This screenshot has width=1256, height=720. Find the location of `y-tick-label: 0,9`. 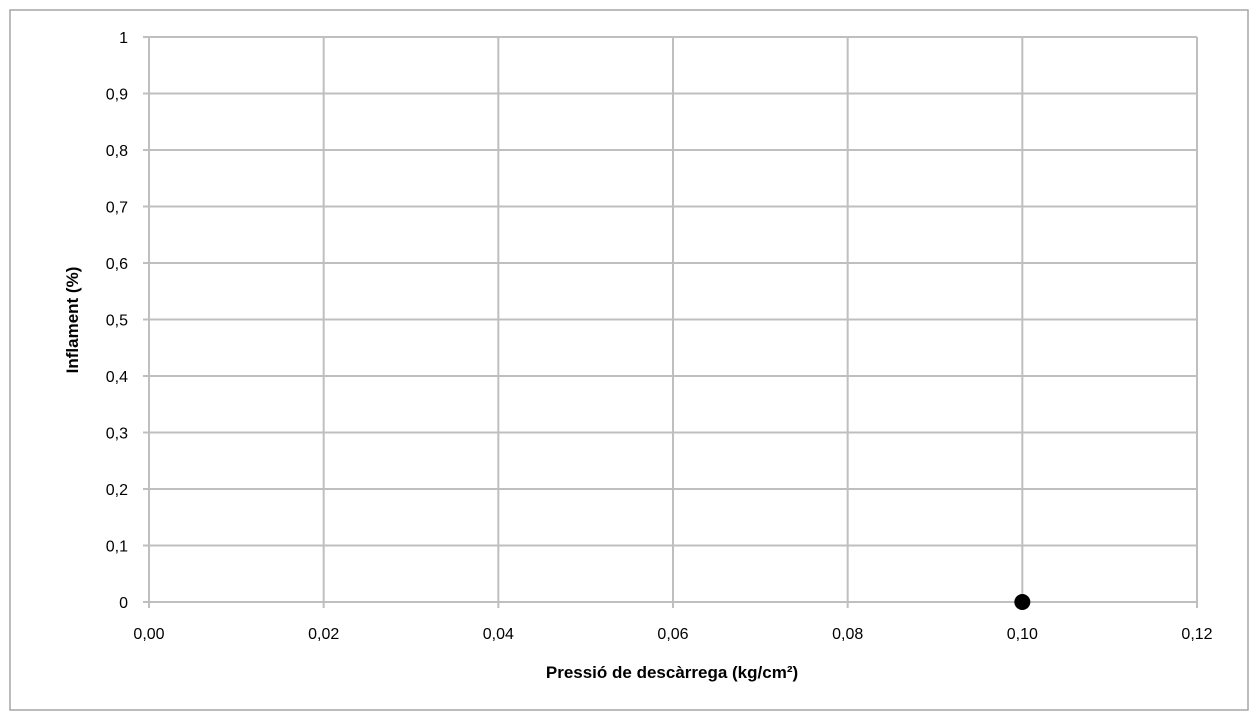

y-tick-label: 0,9 is located at coordinates (117, 95).